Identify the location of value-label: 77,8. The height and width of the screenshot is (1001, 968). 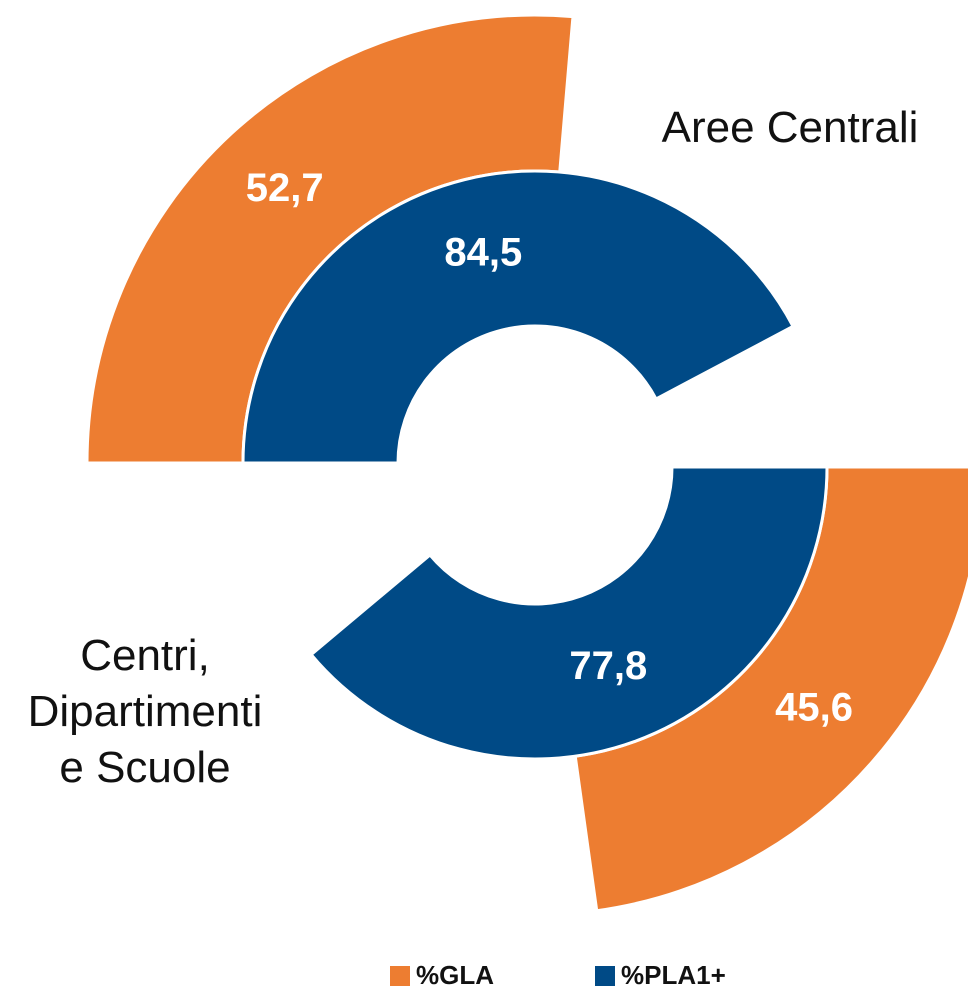
(608, 666).